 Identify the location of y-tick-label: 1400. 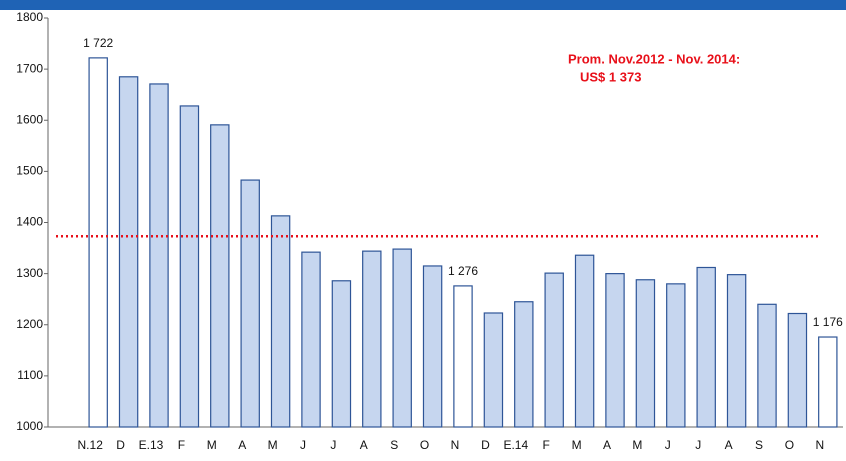
(29, 222).